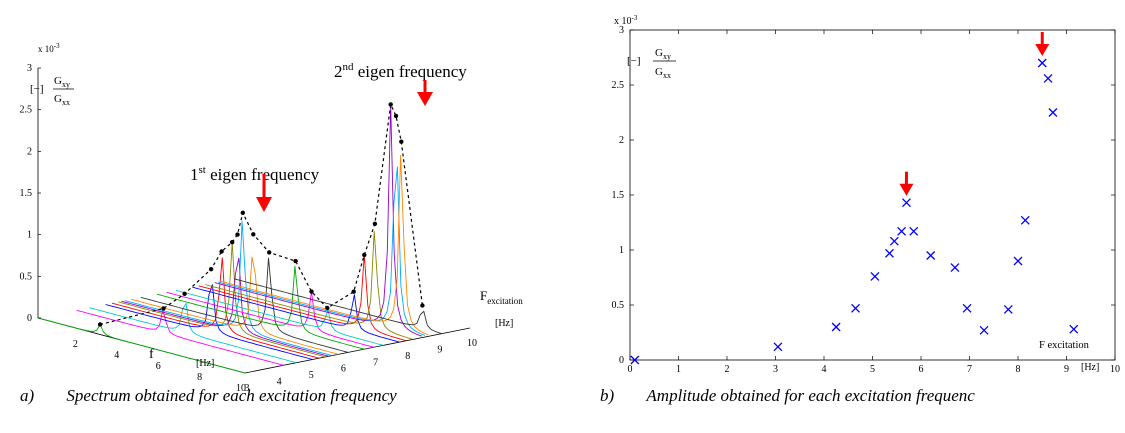 The width and height of the screenshot is (1125, 433). I want to click on y-tick-label: 1.5, so click(618, 195).